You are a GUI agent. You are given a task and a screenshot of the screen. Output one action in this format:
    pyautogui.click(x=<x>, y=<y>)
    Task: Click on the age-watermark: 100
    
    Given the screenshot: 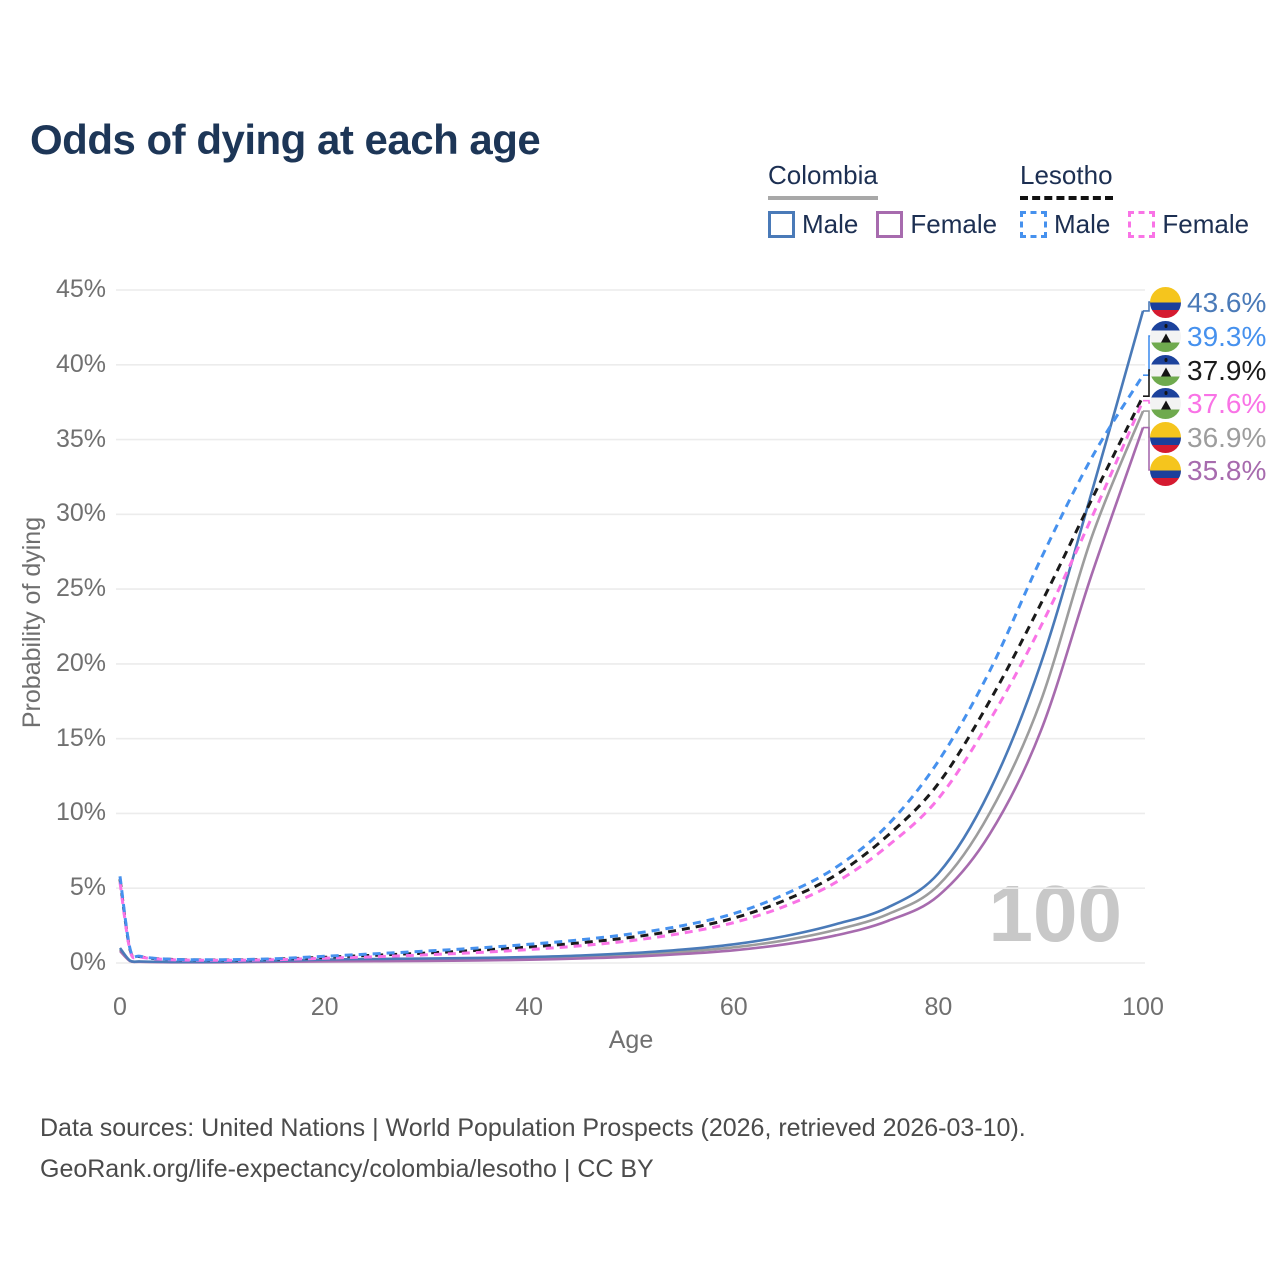 What is the action you would take?
    pyautogui.click(x=1055, y=913)
    